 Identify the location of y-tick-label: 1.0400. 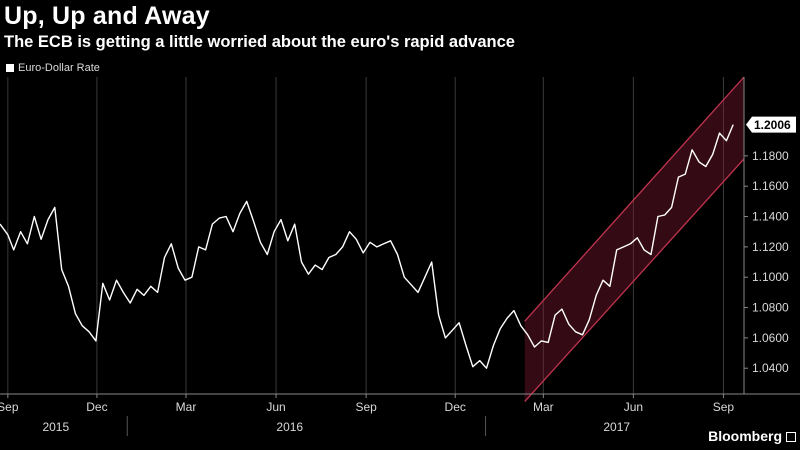
(770, 368).